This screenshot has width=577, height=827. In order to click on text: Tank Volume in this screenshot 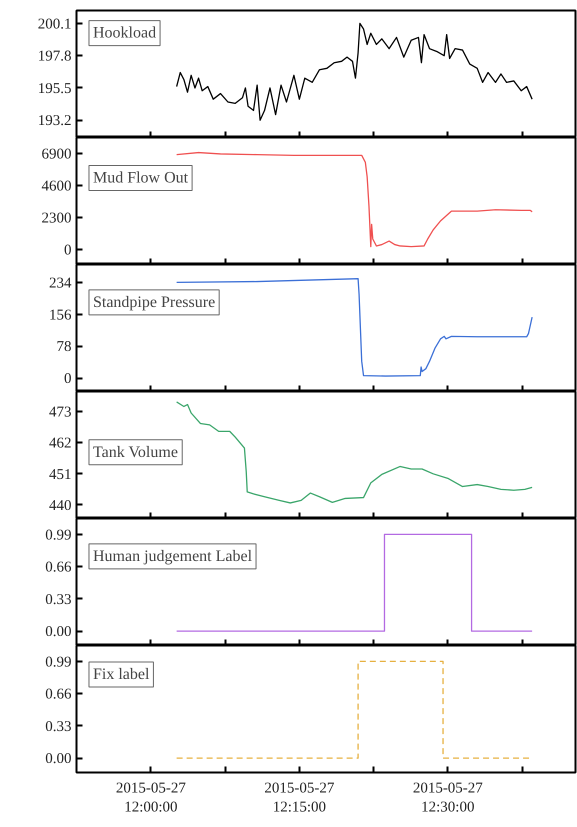, I will do `click(135, 452)`.